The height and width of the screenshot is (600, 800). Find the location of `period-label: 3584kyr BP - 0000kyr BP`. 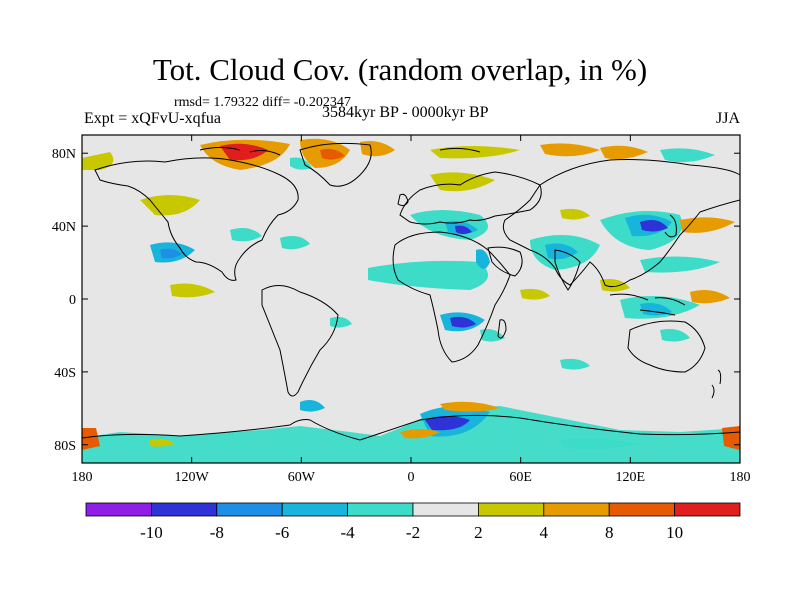

period-label: 3584kyr BP - 0000kyr BP is located at coordinates (405, 112).